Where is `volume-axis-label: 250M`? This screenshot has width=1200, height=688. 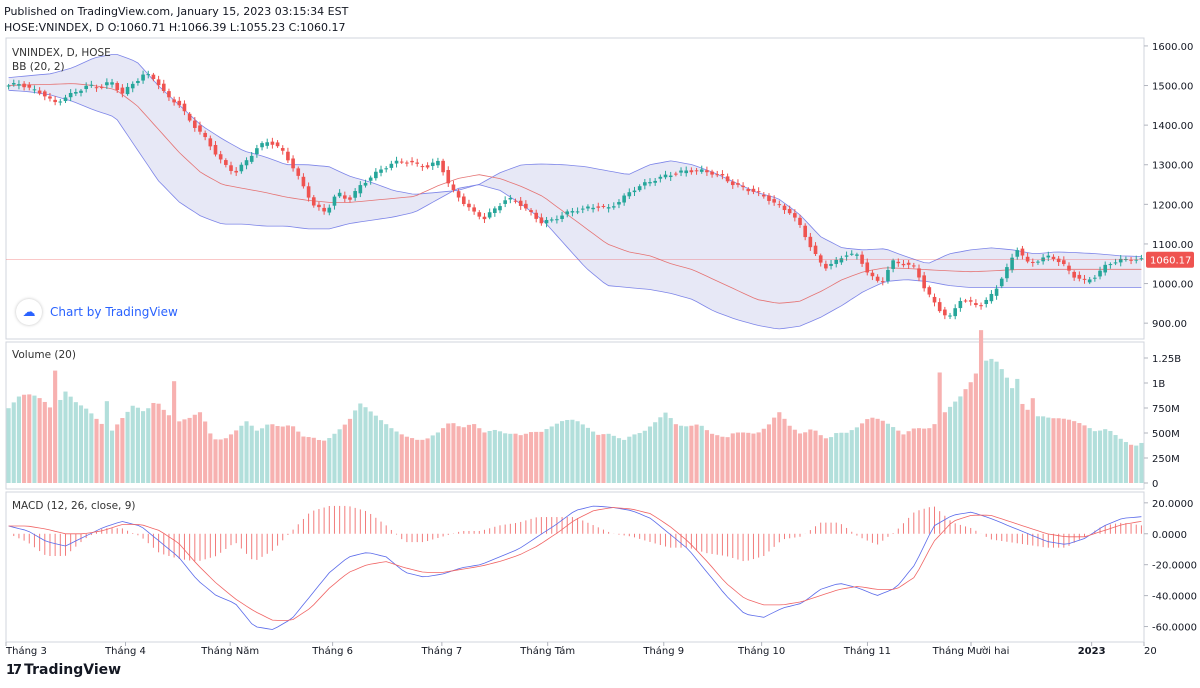 volume-axis-label: 250M is located at coordinates (1166, 459).